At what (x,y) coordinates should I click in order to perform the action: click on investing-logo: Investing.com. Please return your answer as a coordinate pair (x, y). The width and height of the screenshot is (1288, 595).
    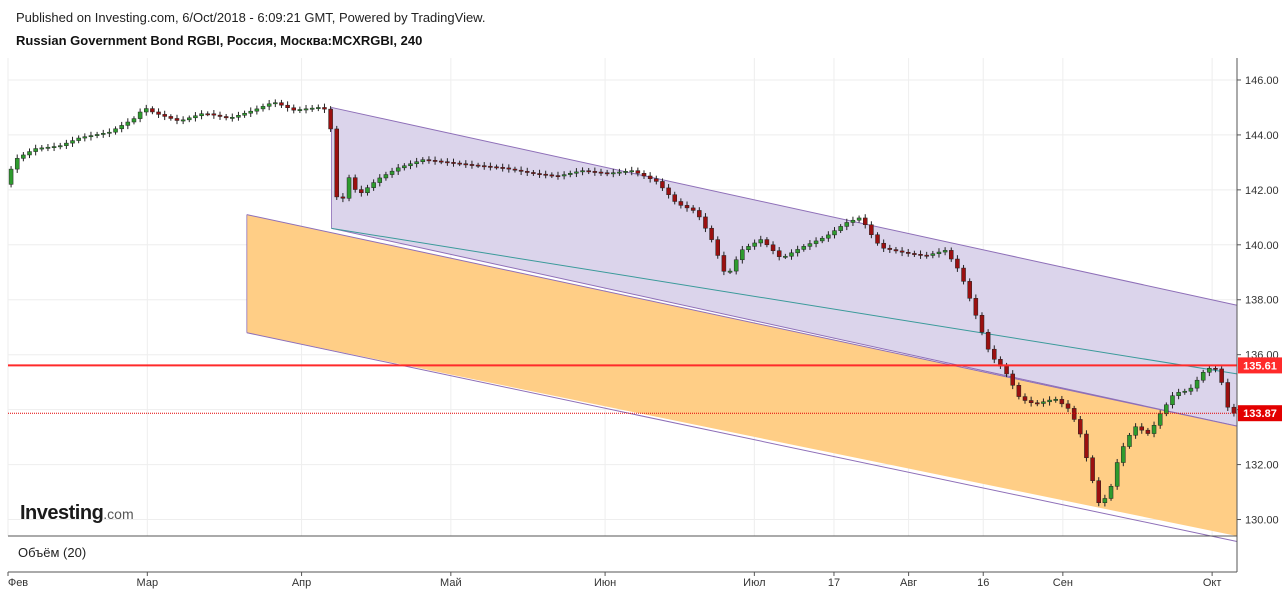
    Looking at the image, I should click on (77, 513).